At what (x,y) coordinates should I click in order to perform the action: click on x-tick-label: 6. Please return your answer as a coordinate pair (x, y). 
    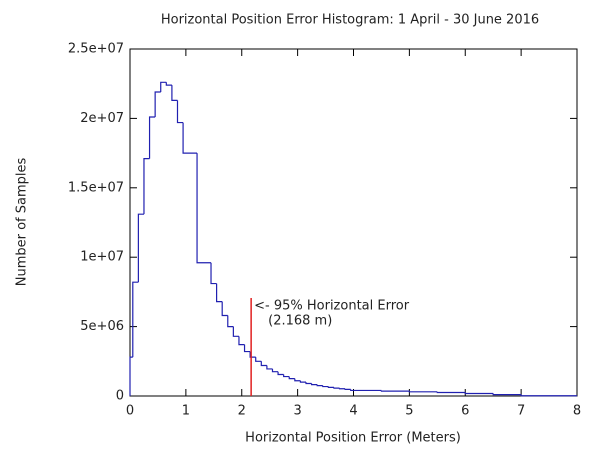
    Looking at the image, I should click on (465, 411).